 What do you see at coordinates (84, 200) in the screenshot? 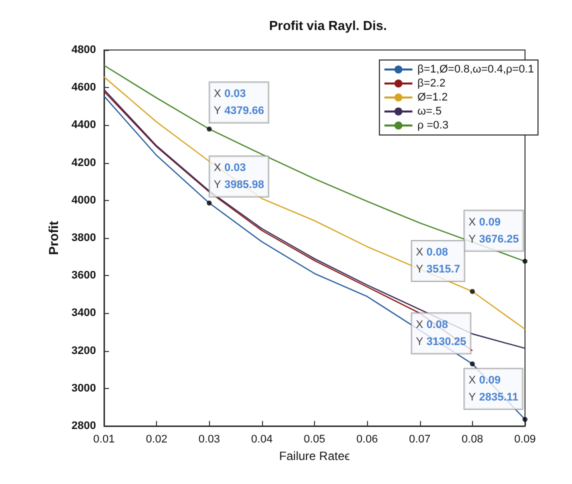
I see `y-tick-label: 4000` at bounding box center [84, 200].